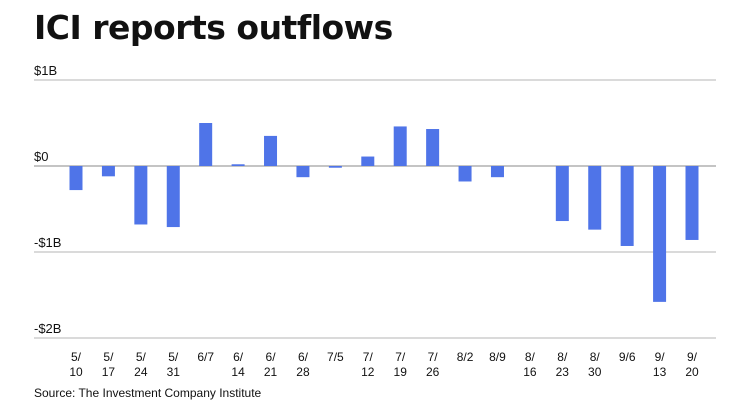 The image size is (740, 416). I want to click on chart-title: ICI reports outflows, so click(213, 27).